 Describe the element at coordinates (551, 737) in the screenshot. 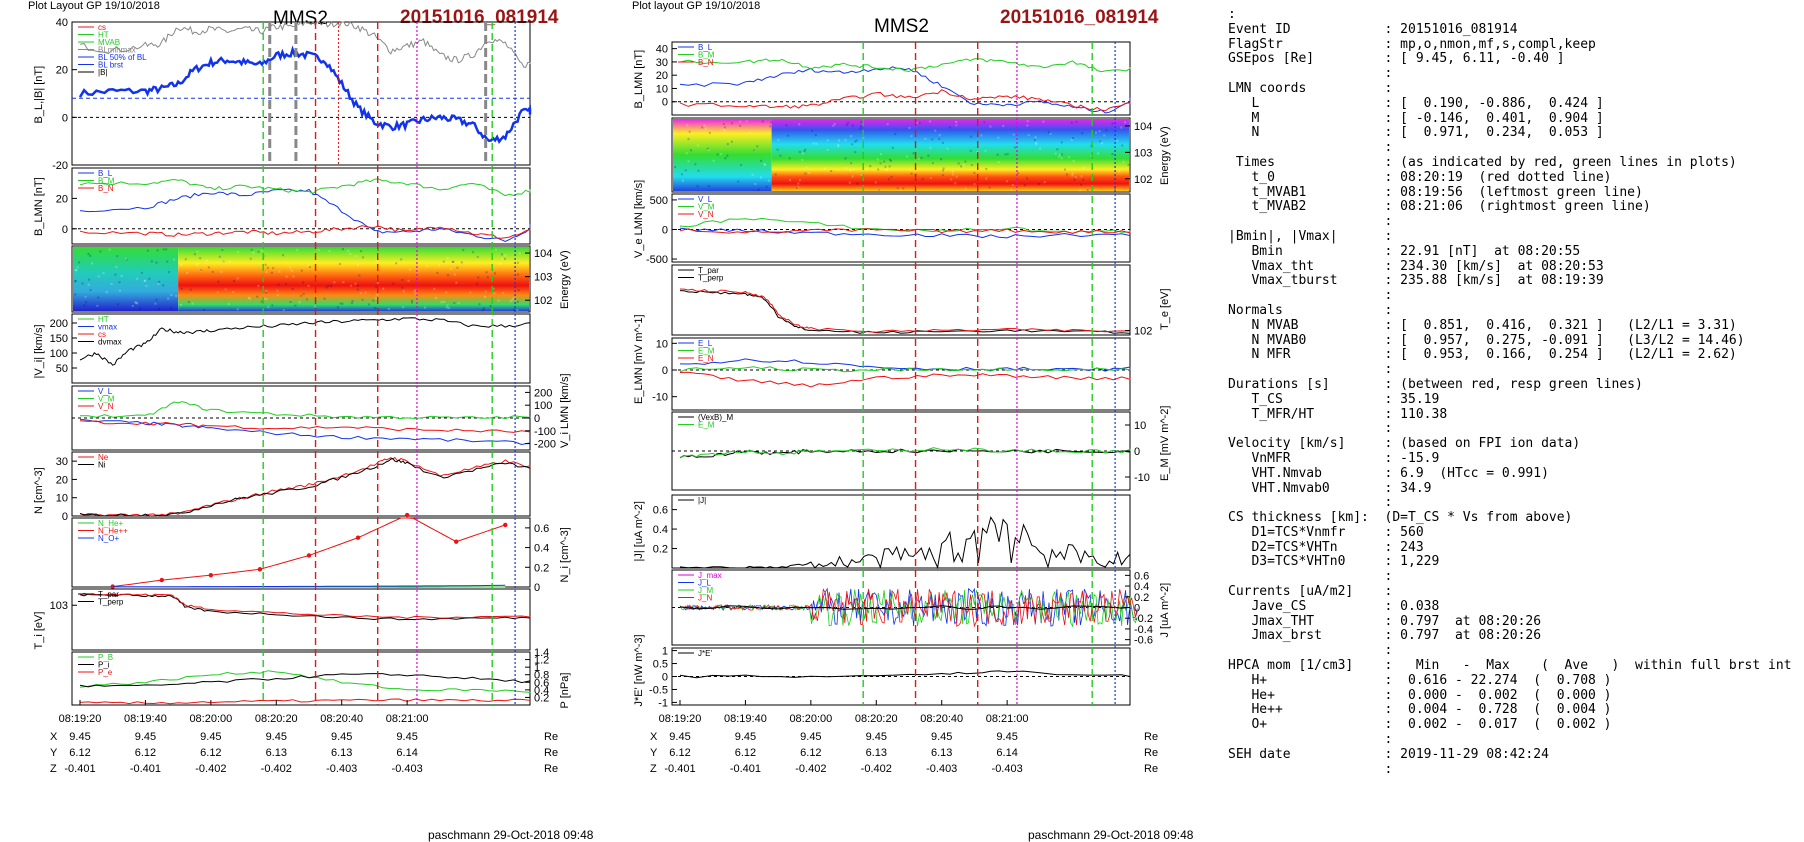

I see `ephem-unit: Re` at that location.